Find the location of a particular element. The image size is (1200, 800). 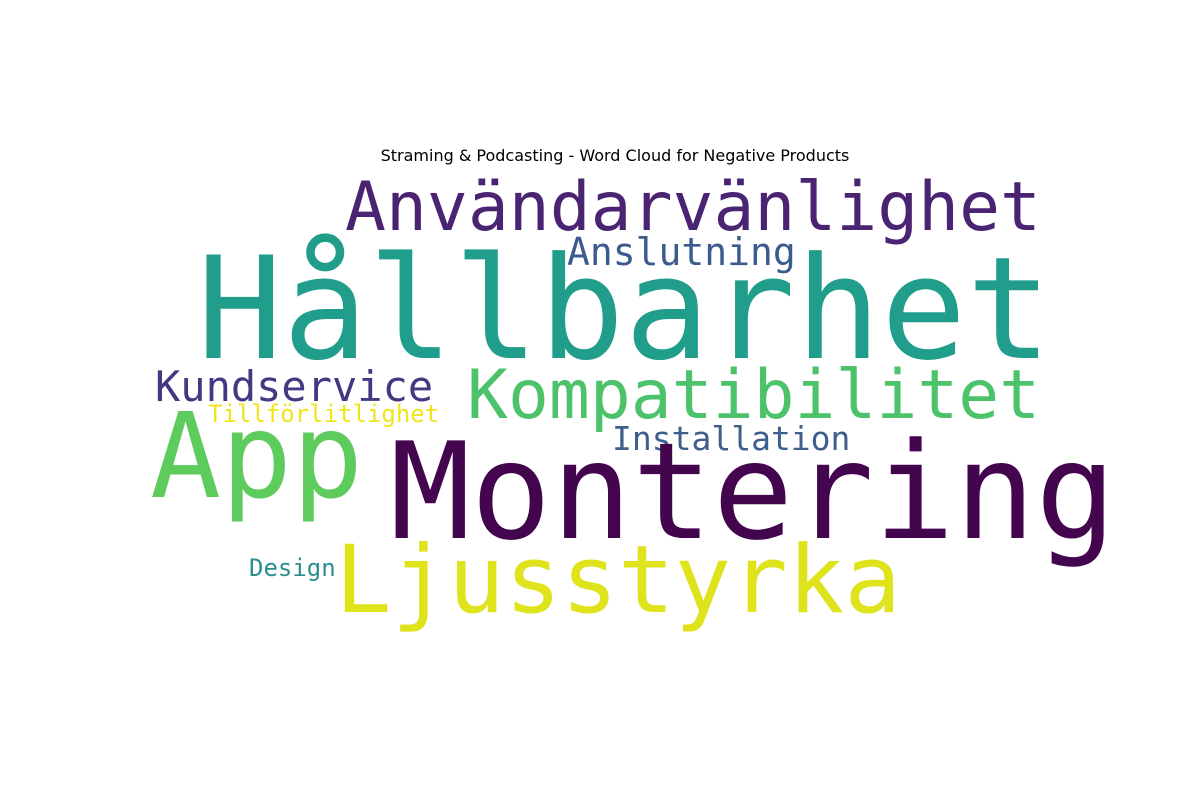

word-app: App is located at coordinates (256, 456).